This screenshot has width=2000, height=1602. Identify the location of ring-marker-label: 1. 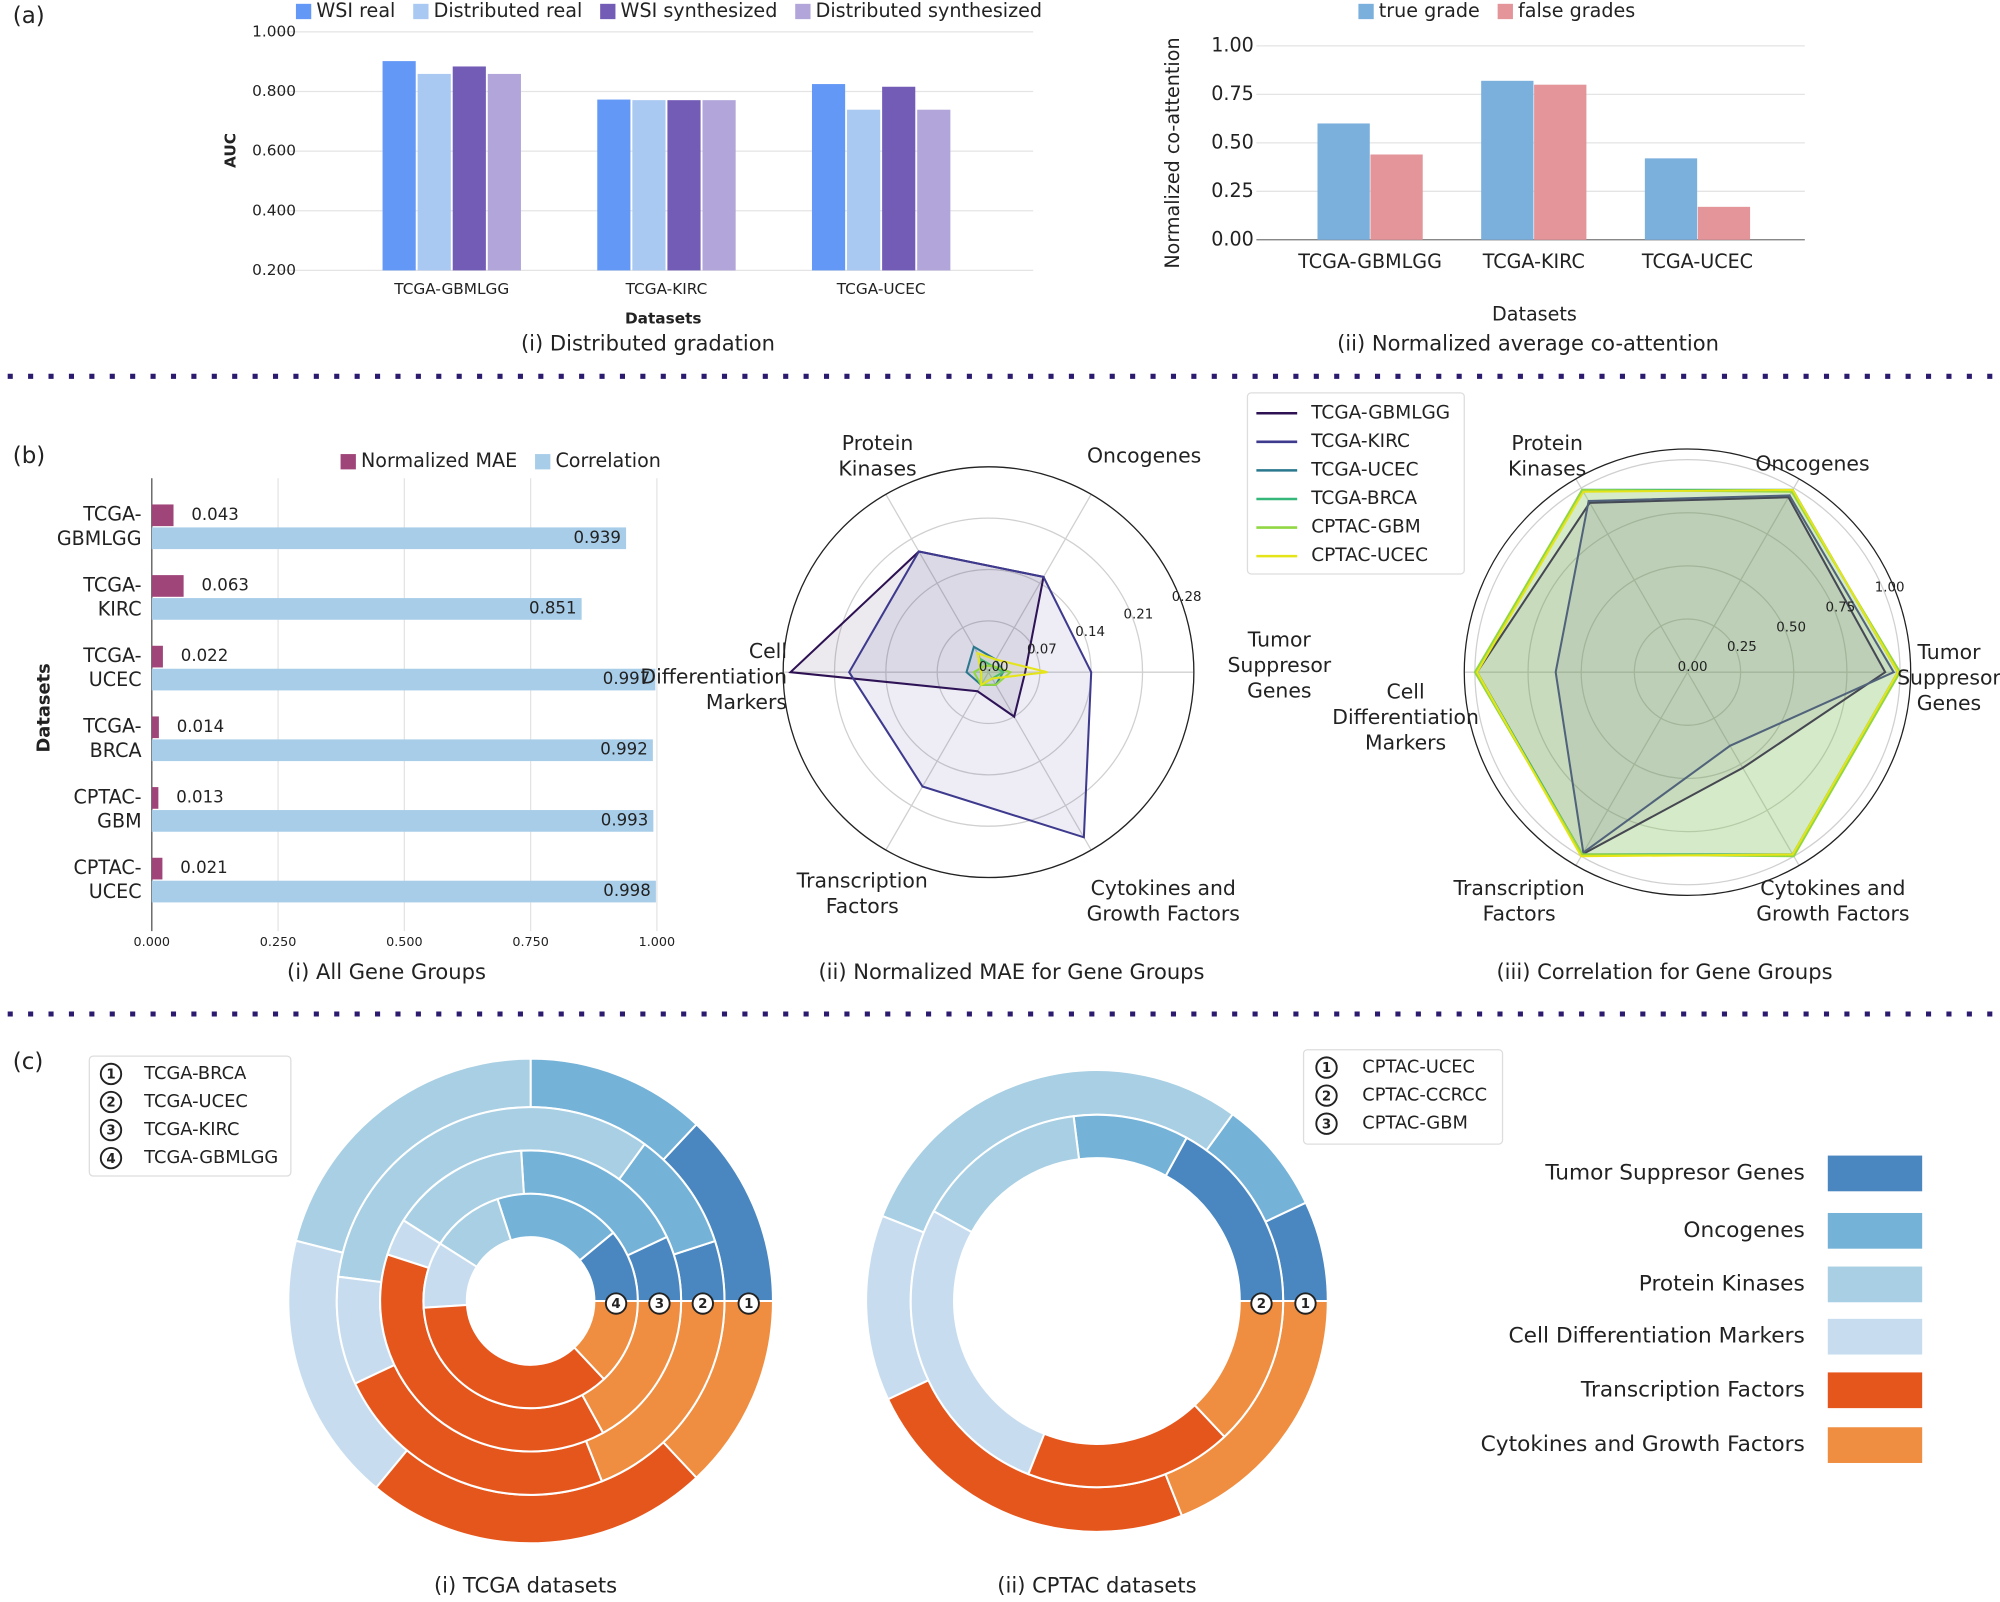
(748, 1304).